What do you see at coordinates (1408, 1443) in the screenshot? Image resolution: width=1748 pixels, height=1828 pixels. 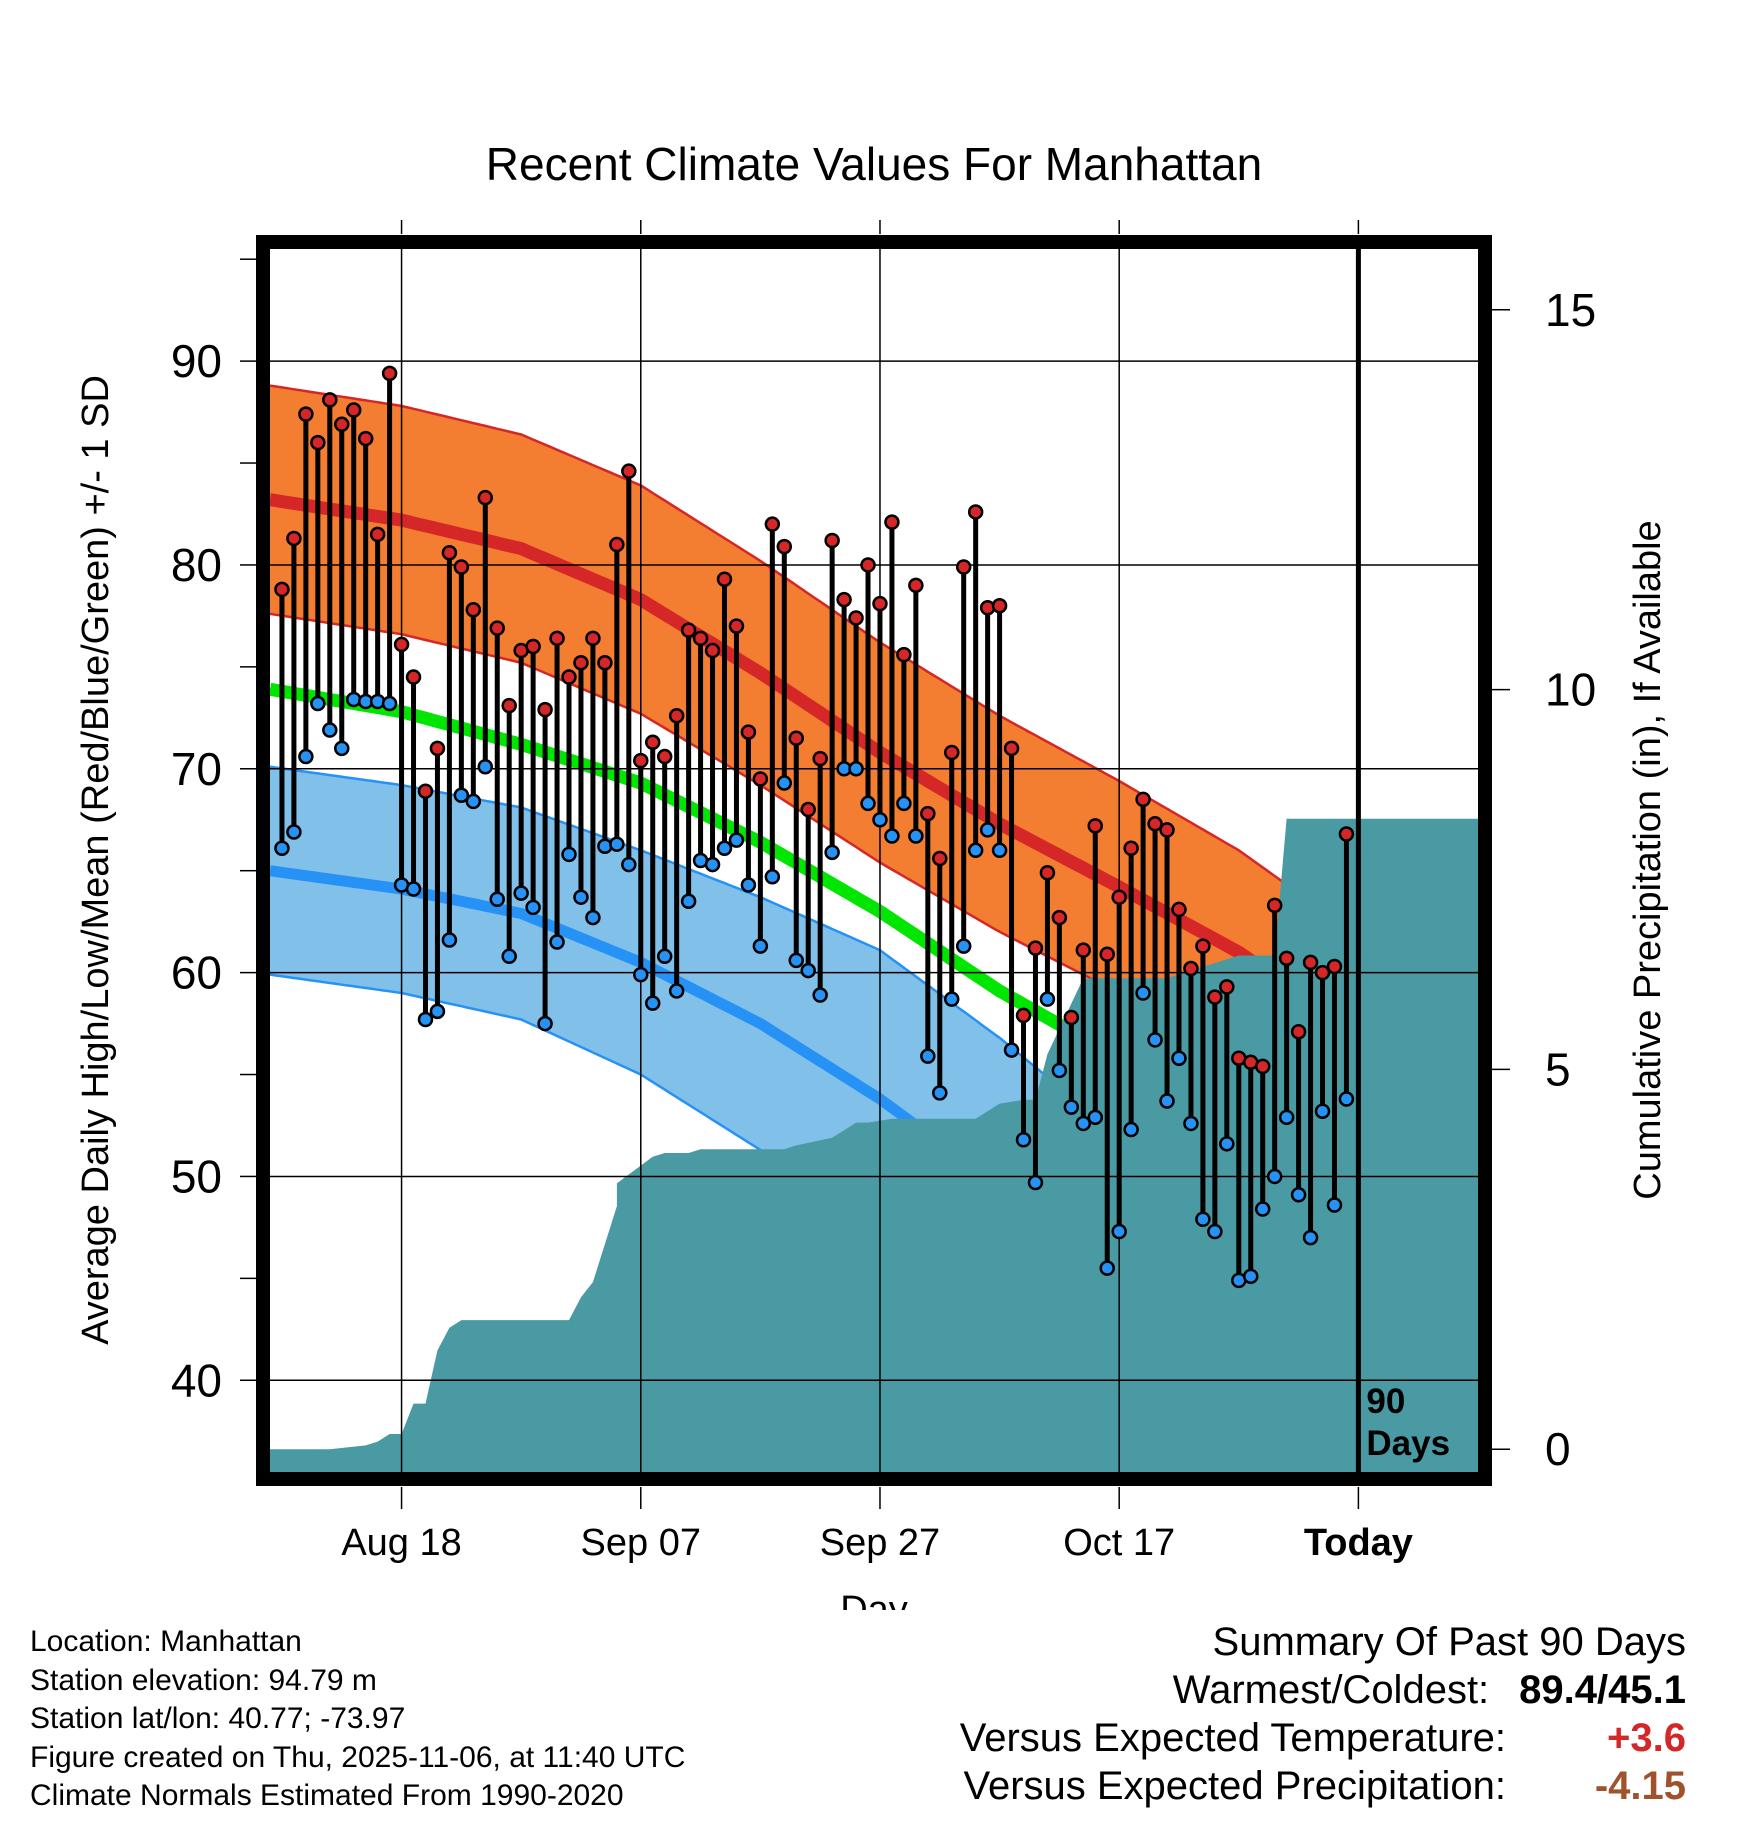 I see `marker-label-days: Days` at bounding box center [1408, 1443].